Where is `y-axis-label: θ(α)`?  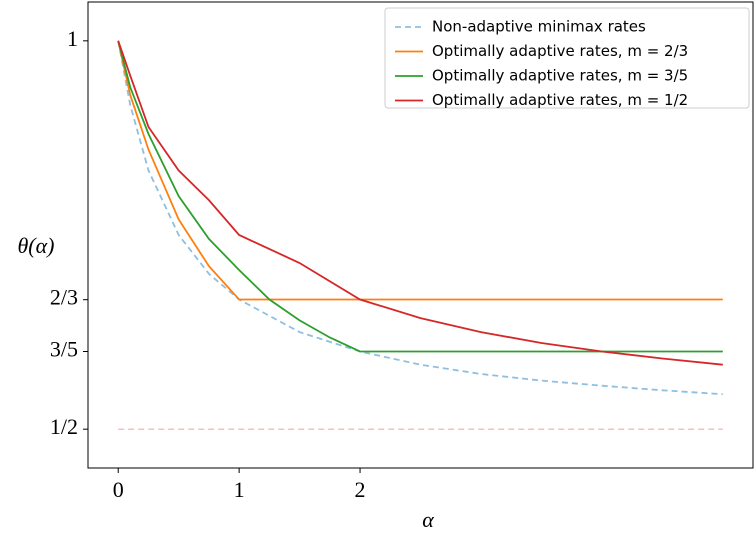
y-axis-label: θ(α) is located at coordinates (35, 245).